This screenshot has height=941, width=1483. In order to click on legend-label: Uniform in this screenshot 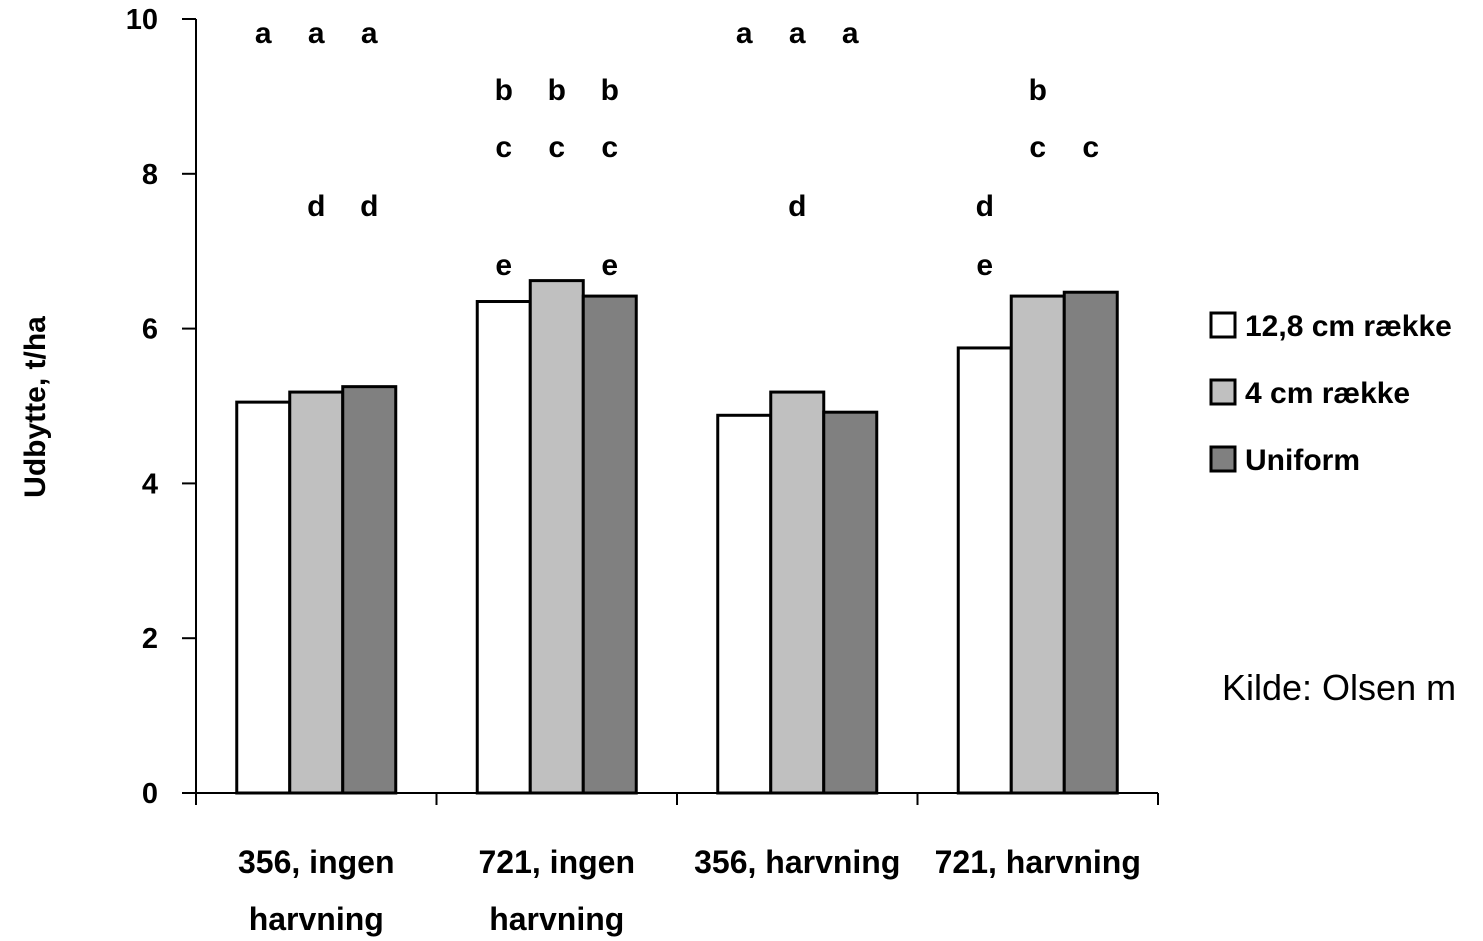, I will do `click(1302, 460)`.